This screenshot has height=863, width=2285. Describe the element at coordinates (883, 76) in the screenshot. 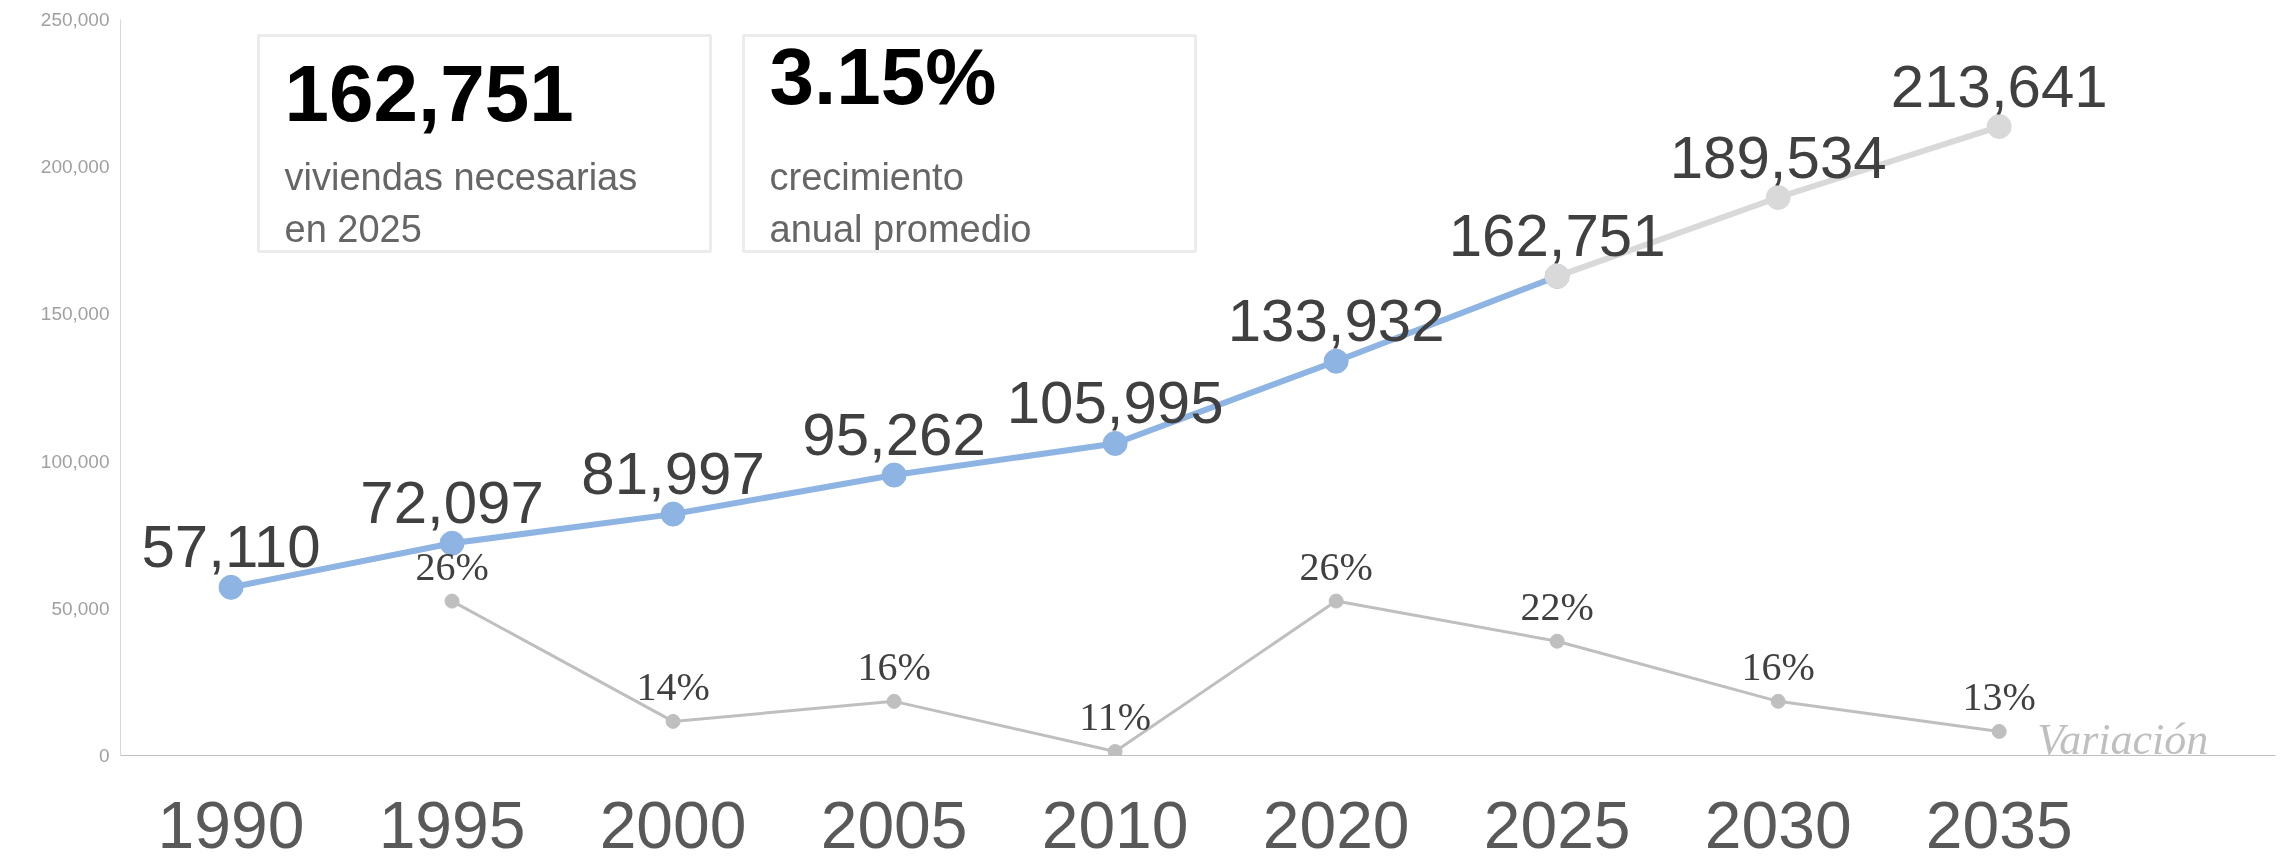

I see `annotation: 3.15%` at that location.